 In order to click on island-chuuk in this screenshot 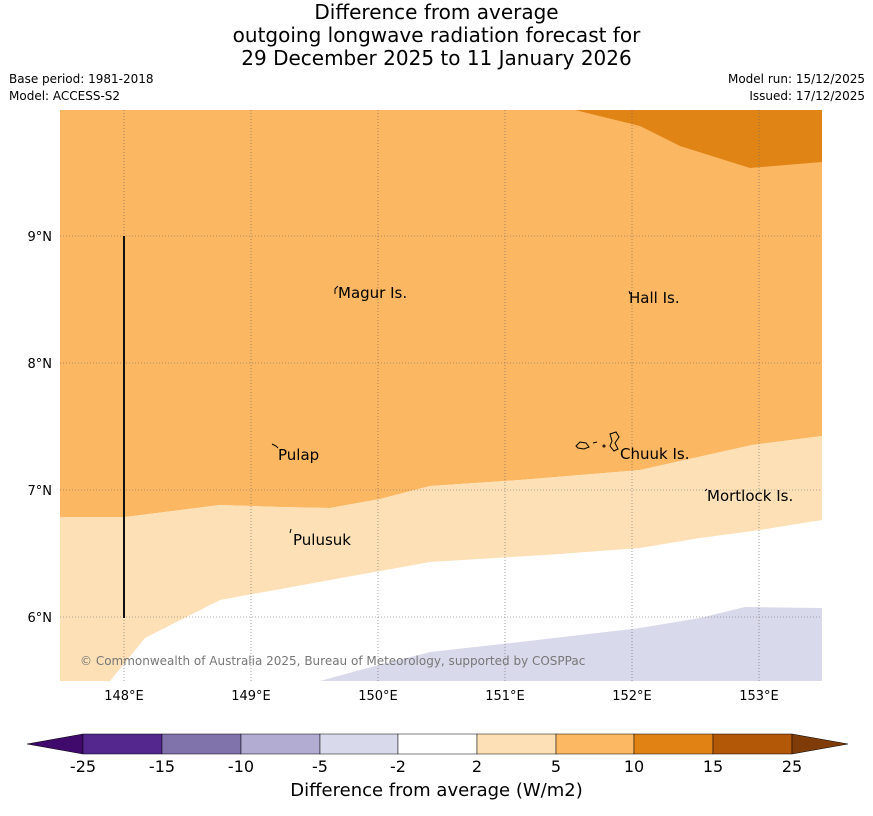, I will do `click(597, 441)`.